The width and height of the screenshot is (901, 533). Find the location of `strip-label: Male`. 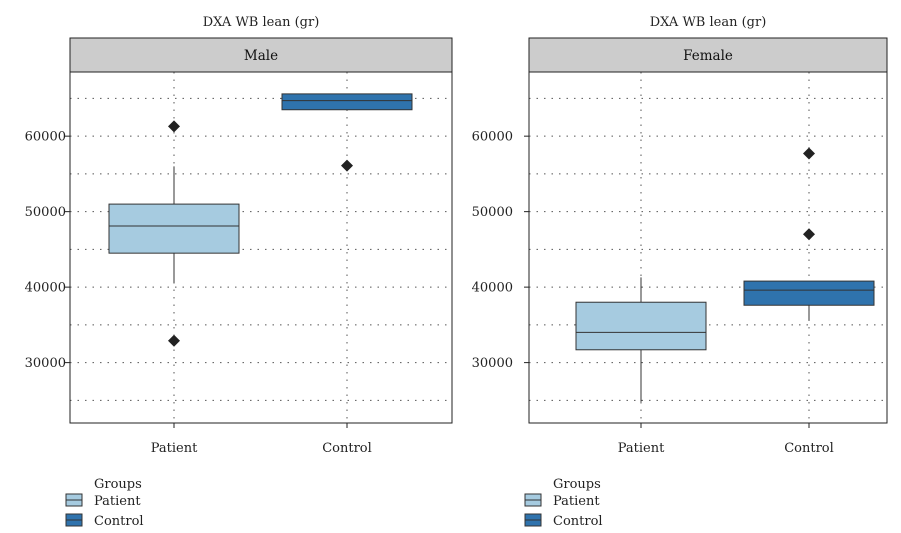

strip-label: Male is located at coordinates (261, 56).